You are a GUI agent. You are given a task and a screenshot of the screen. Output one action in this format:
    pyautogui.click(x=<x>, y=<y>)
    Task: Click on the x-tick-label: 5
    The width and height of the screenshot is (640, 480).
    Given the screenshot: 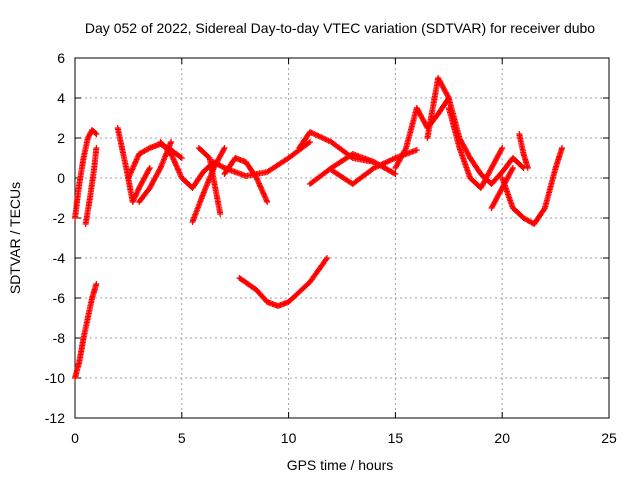 What is the action you would take?
    pyautogui.click(x=182, y=438)
    